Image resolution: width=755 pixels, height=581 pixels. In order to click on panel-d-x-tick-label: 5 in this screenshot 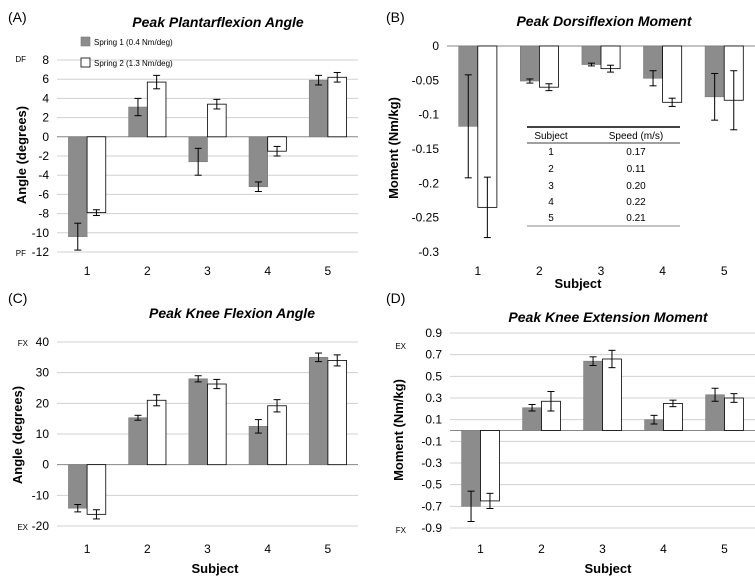, I will do `click(724, 549)`.